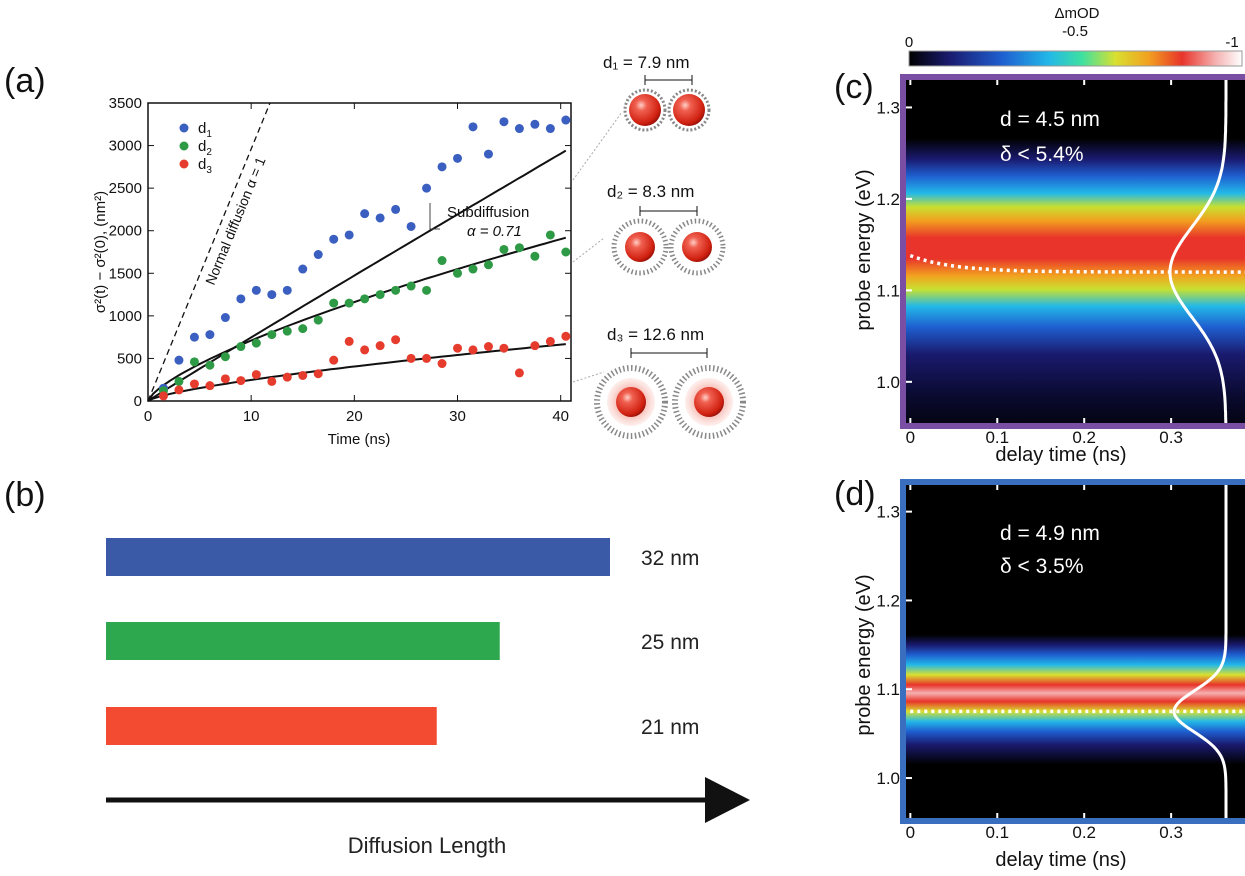  I want to click on particle-d1: d₁ = 7.9 nm, so click(641, 117).